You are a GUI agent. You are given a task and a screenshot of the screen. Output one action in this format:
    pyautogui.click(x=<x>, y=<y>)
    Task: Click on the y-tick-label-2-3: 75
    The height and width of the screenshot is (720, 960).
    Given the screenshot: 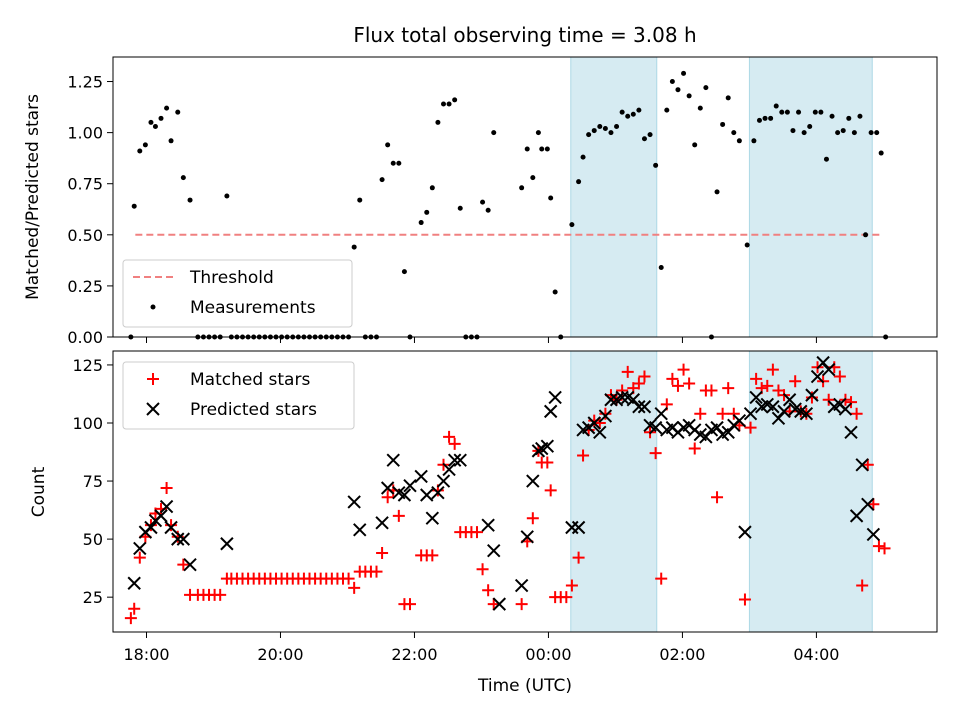 What is the action you would take?
    pyautogui.click(x=93, y=481)
    